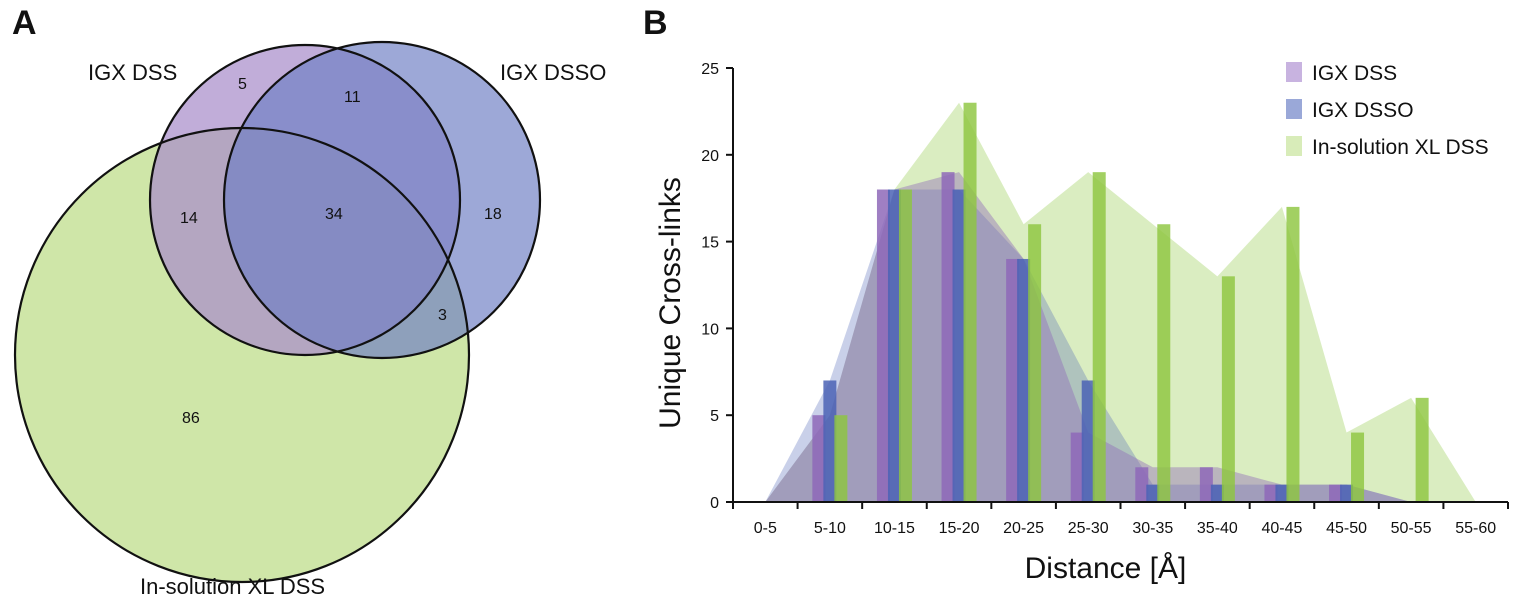 The image size is (1536, 605). What do you see at coordinates (714, 503) in the screenshot?
I see `y-tick-label-0: 0` at bounding box center [714, 503].